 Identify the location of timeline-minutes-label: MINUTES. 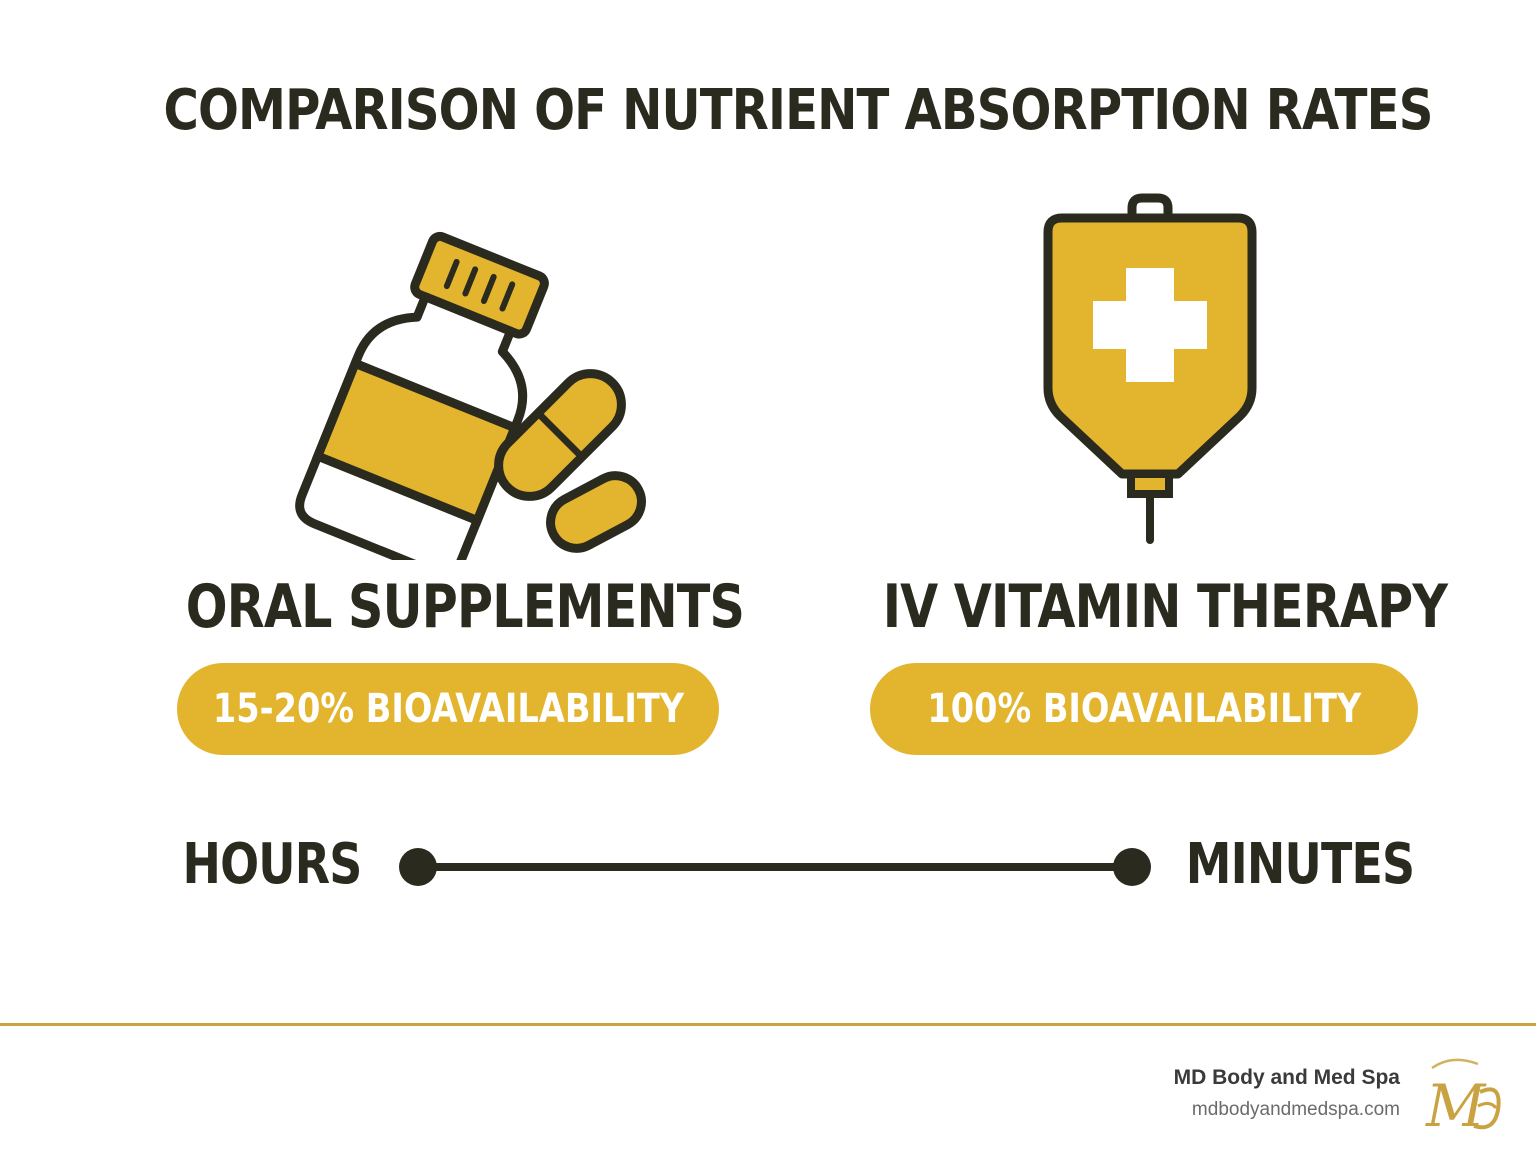
(1300, 864).